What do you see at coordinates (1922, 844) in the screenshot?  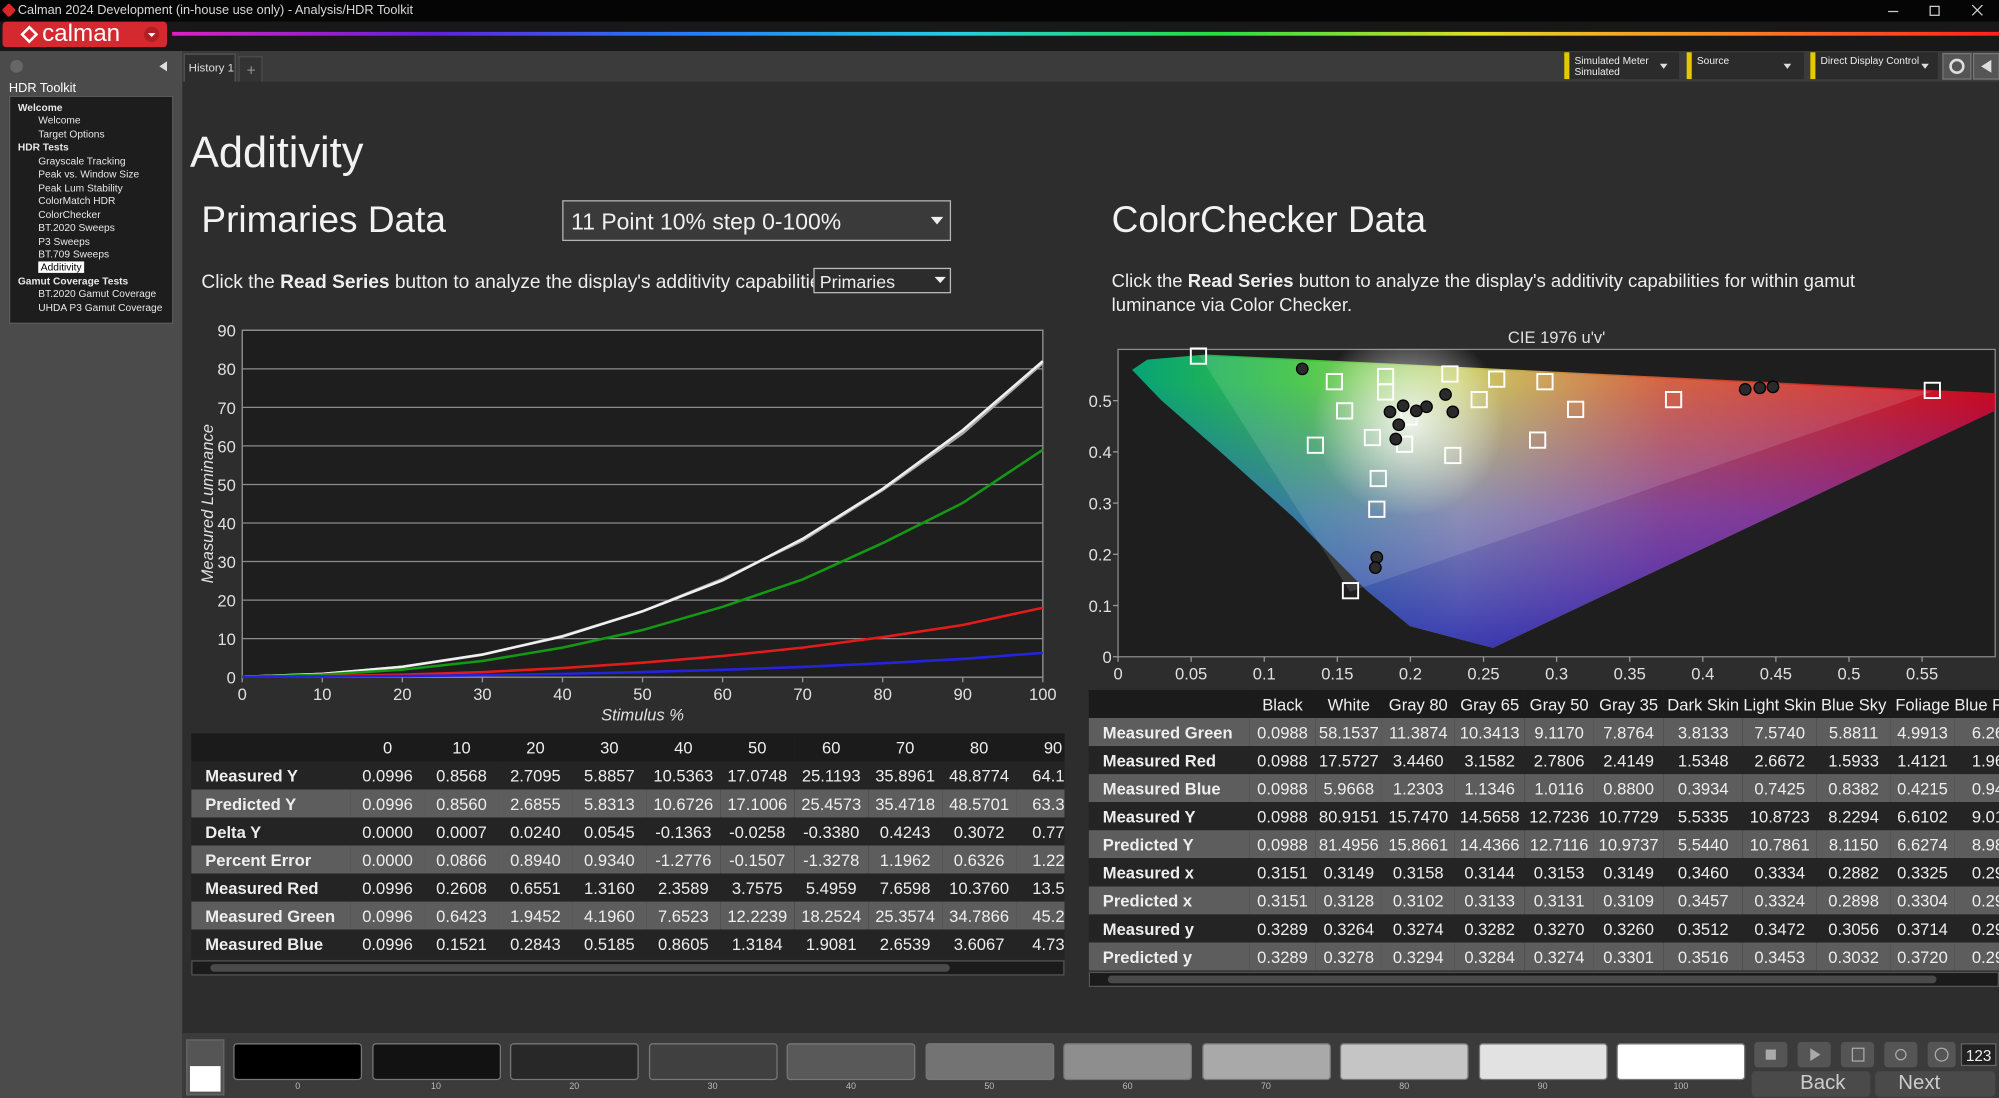 I see `table-cell: 6.6274` at bounding box center [1922, 844].